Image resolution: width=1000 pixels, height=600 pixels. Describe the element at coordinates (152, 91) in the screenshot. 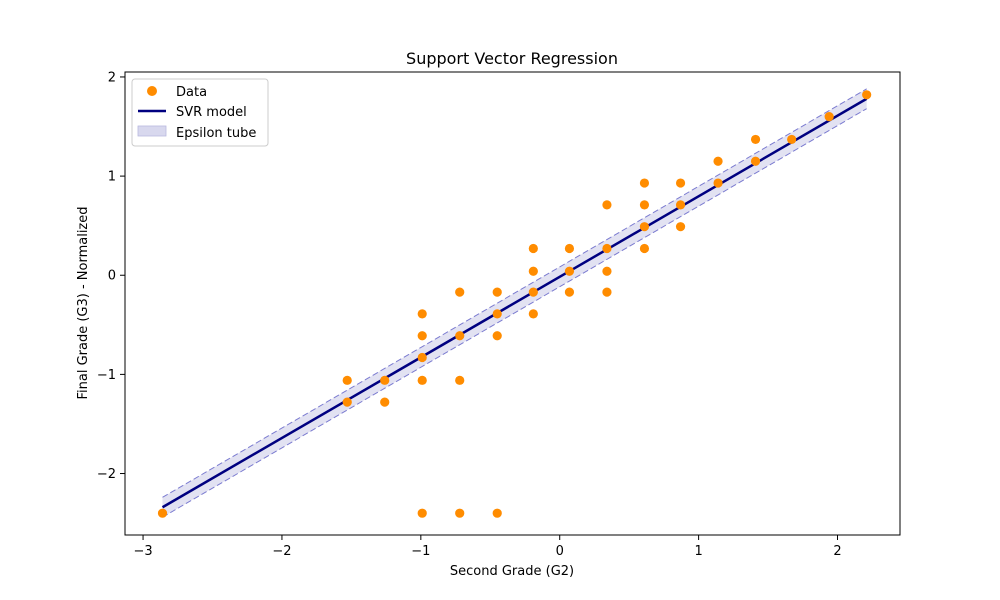

I see `legend-marker-data` at that location.